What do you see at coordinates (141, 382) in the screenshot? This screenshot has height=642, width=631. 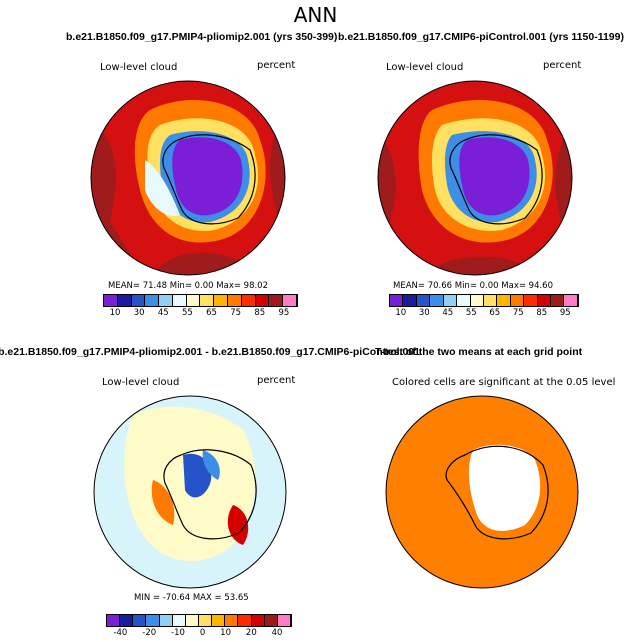 I see `panel-bl-left-label: Low-level cloud` at bounding box center [141, 382].